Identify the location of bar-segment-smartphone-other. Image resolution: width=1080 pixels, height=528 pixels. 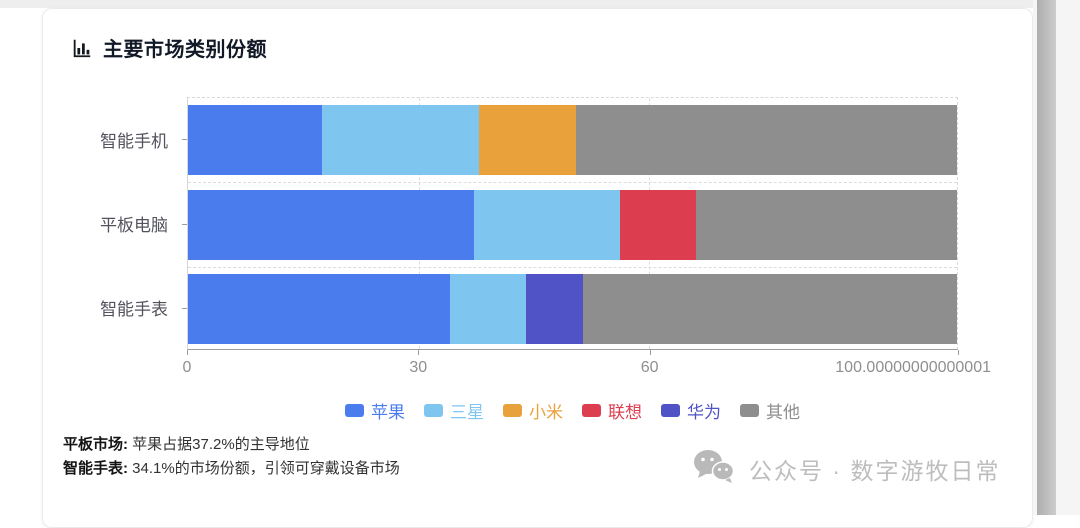
(766, 140).